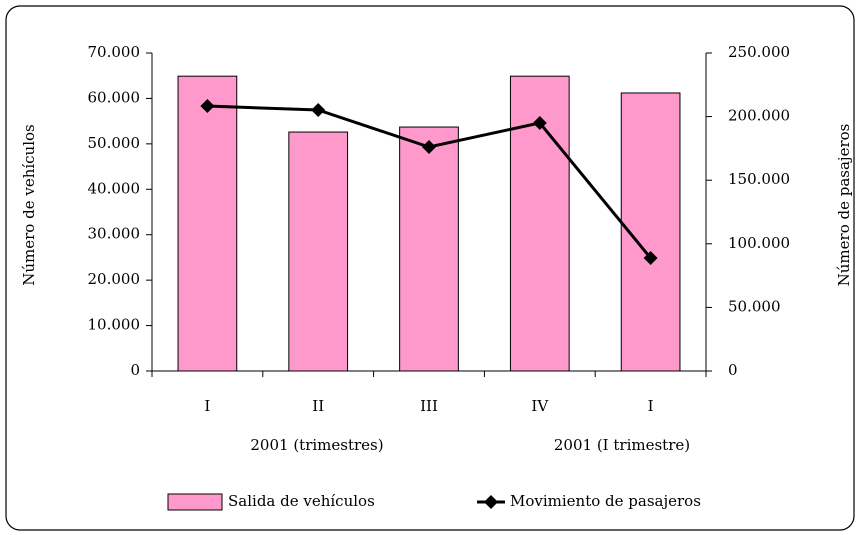 This screenshot has height=535, width=859. Describe the element at coordinates (605, 501) in the screenshot. I see `legend-label: Movimiento de pasajeros` at that location.